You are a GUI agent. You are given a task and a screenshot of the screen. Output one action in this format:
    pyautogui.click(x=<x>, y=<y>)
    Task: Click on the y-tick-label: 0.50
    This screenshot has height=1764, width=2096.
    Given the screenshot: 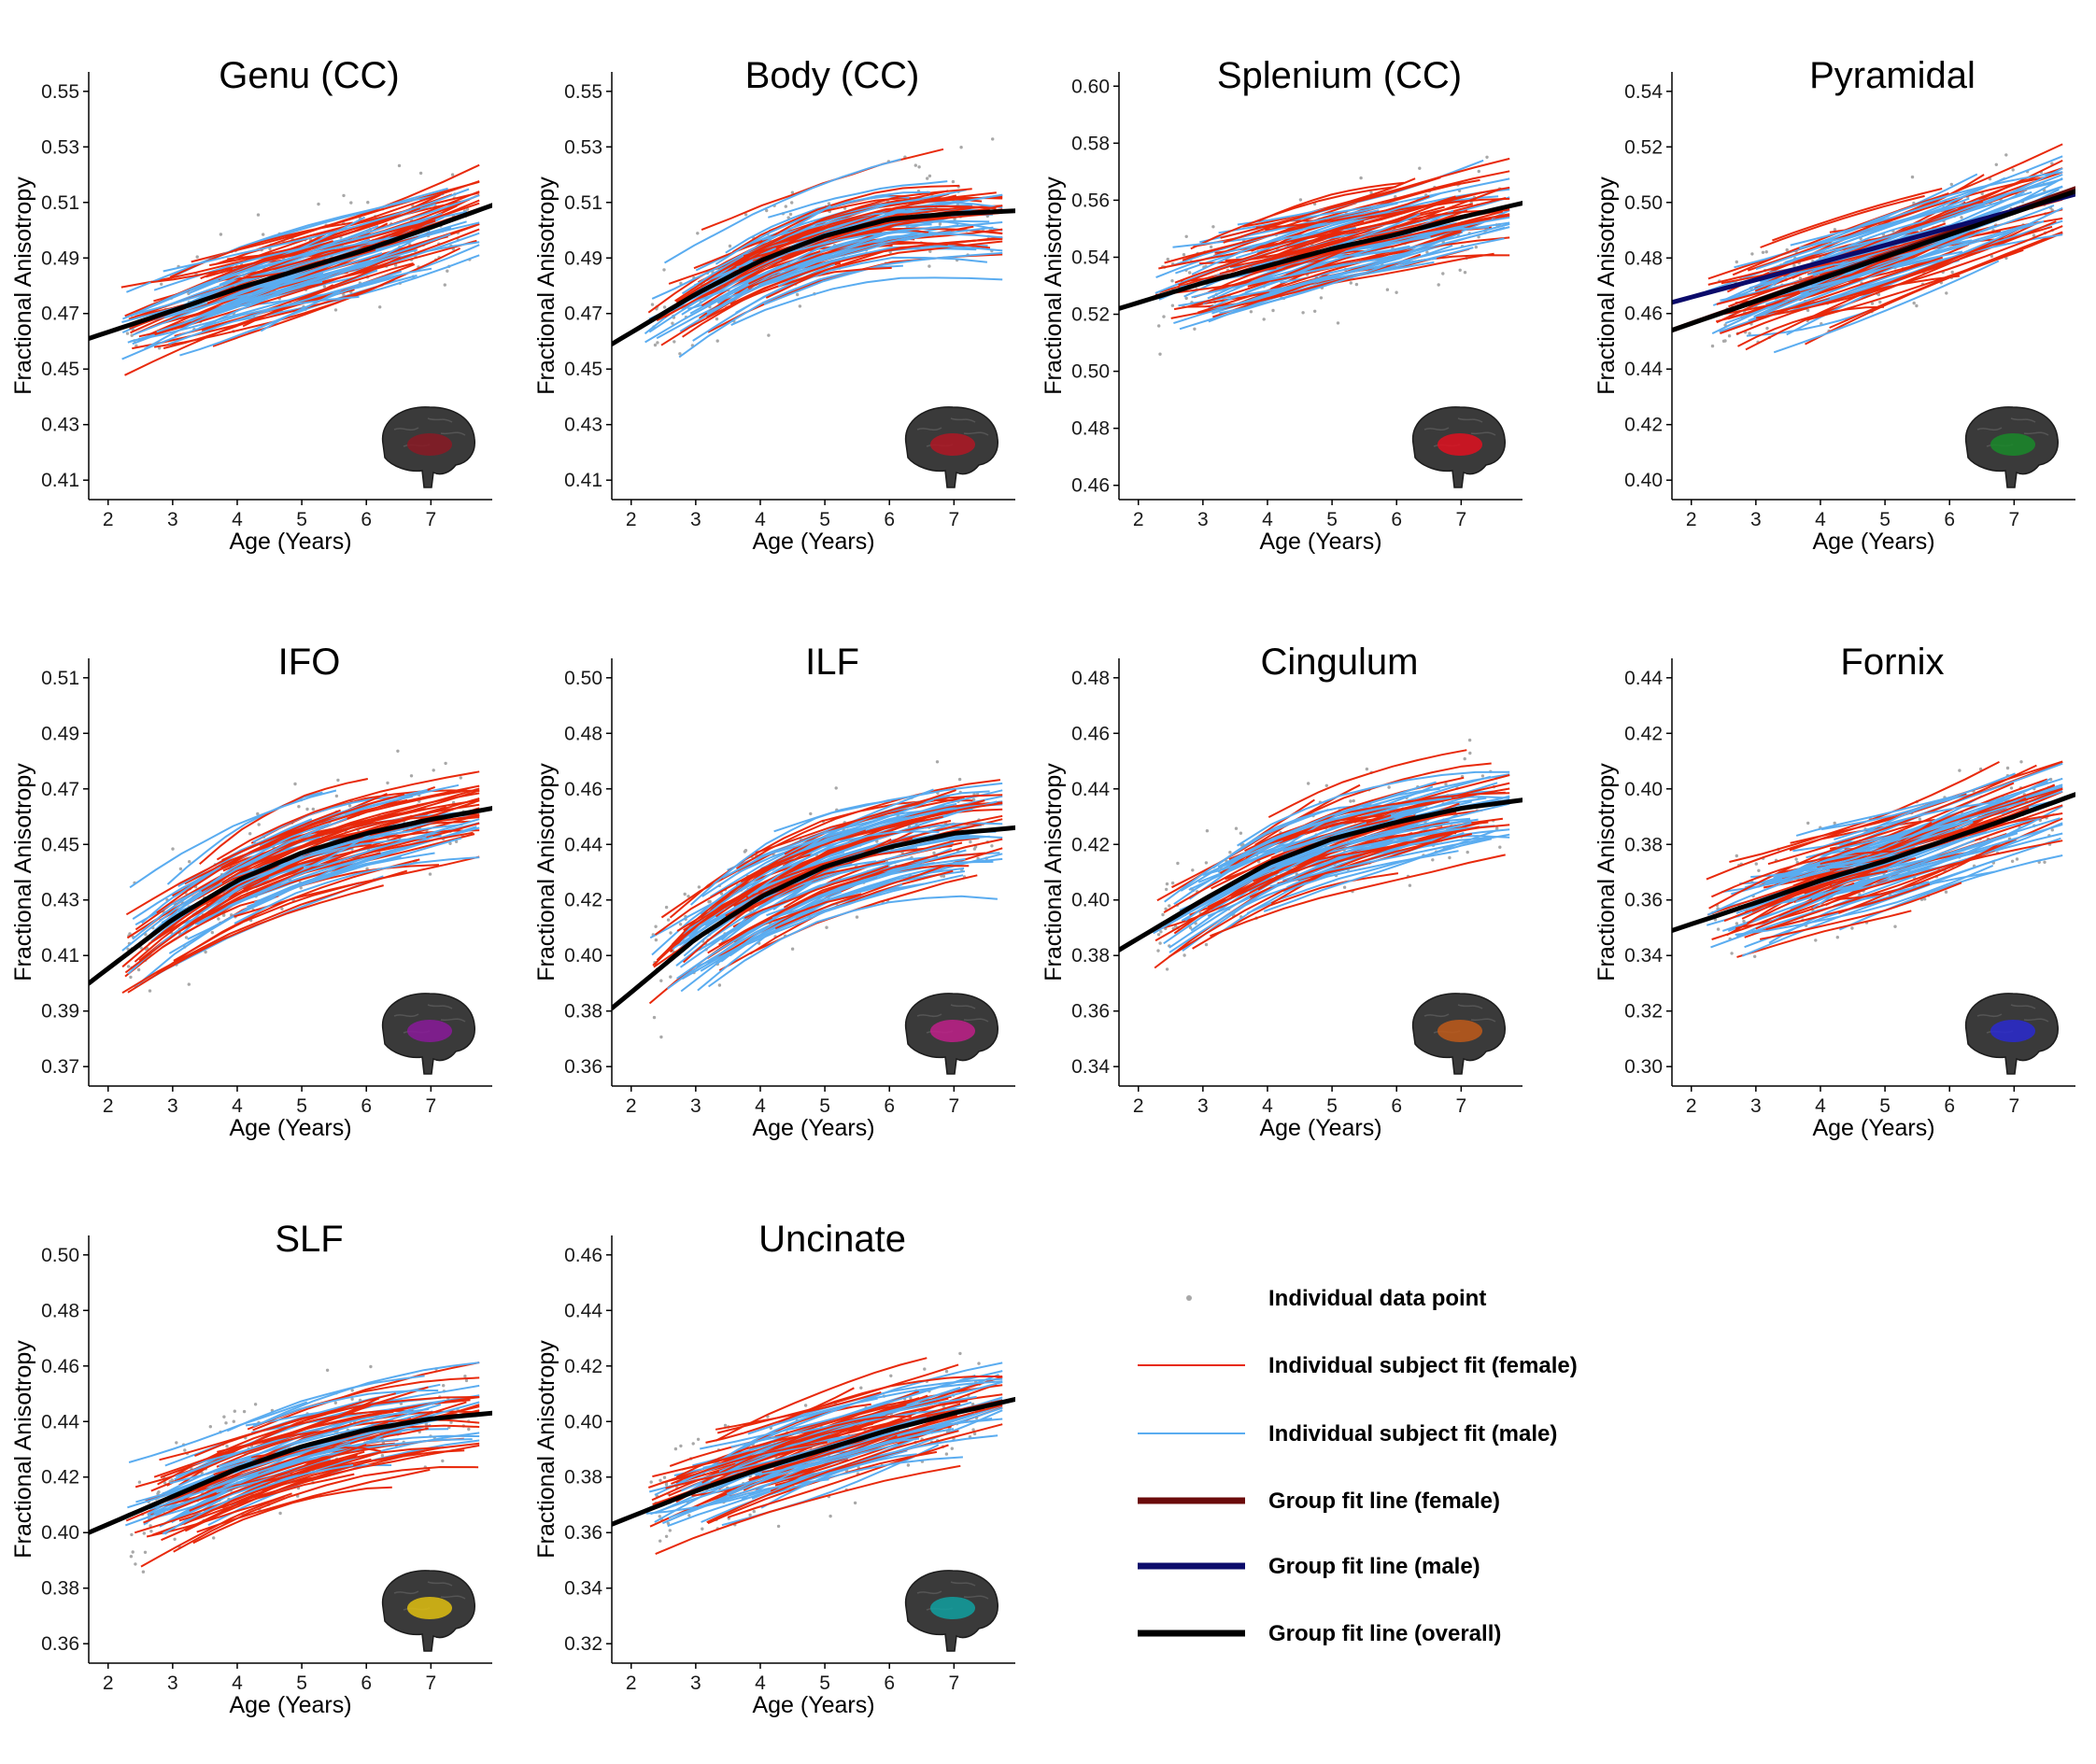 What is the action you would take?
    pyautogui.click(x=1644, y=203)
    